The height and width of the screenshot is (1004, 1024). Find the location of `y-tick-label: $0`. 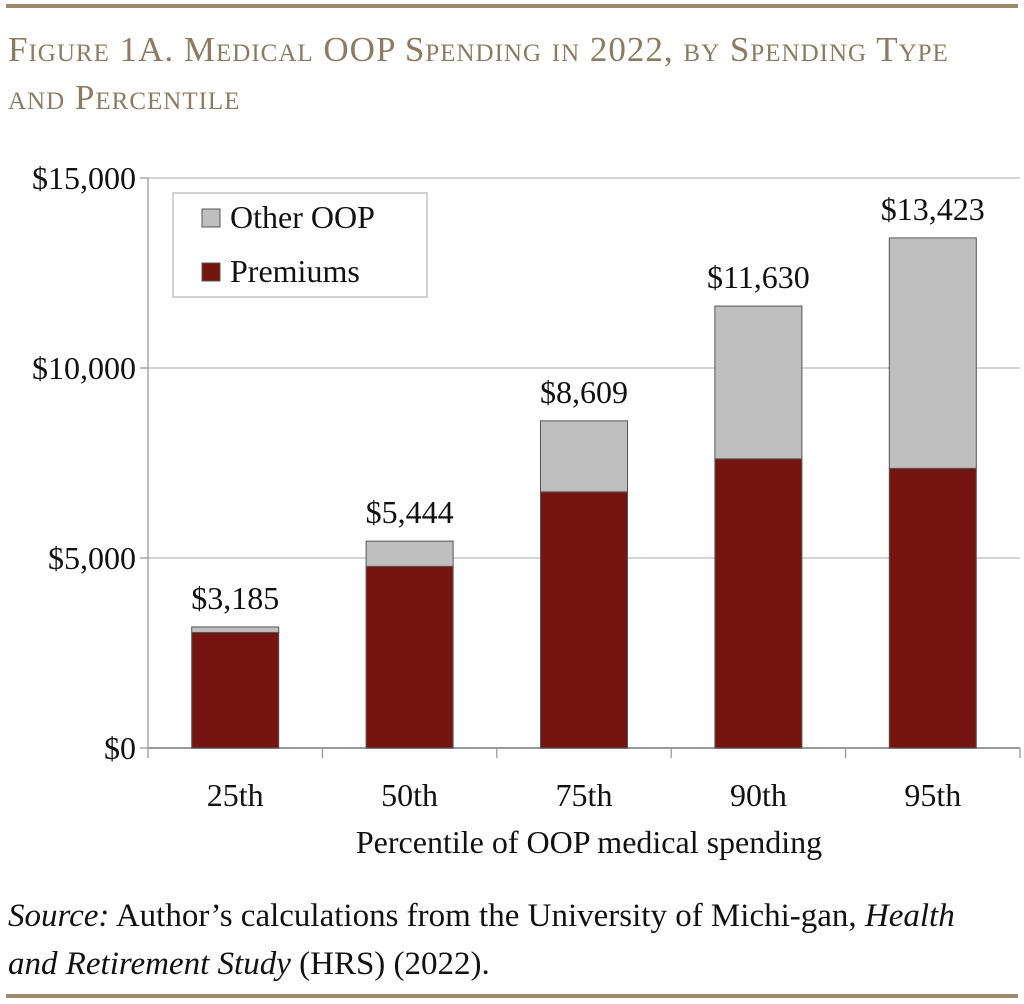

y-tick-label: $0 is located at coordinates (120, 748).